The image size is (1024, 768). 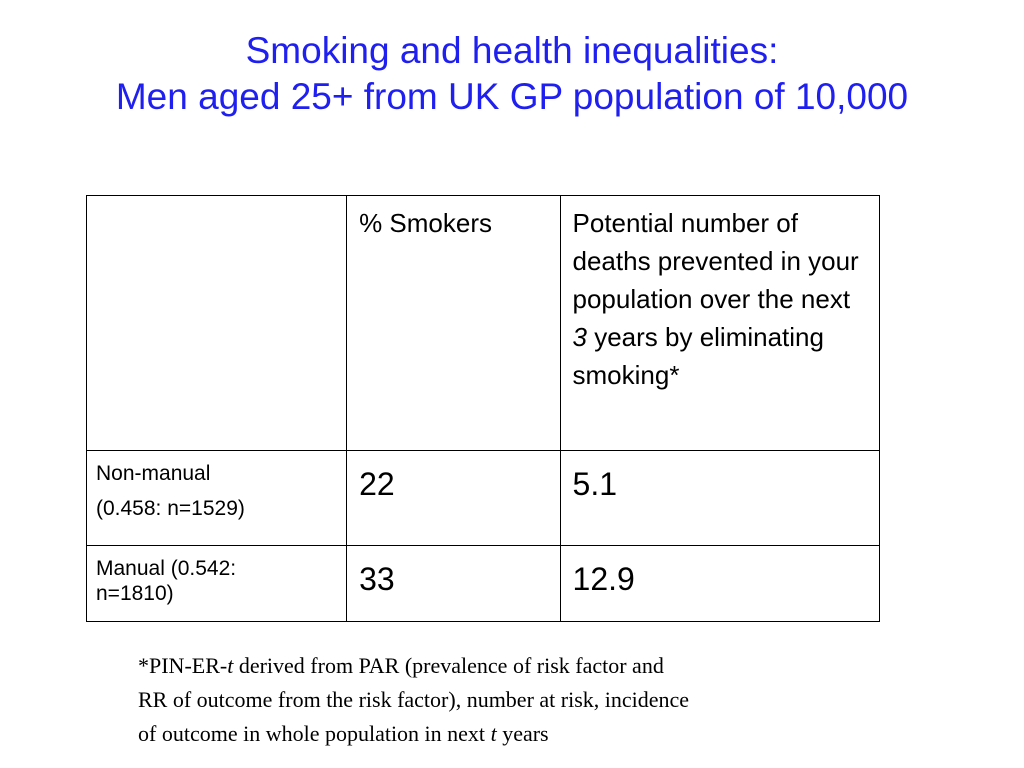 What do you see at coordinates (425, 223) in the screenshot?
I see `header-smokers-label: % Smokers` at bounding box center [425, 223].